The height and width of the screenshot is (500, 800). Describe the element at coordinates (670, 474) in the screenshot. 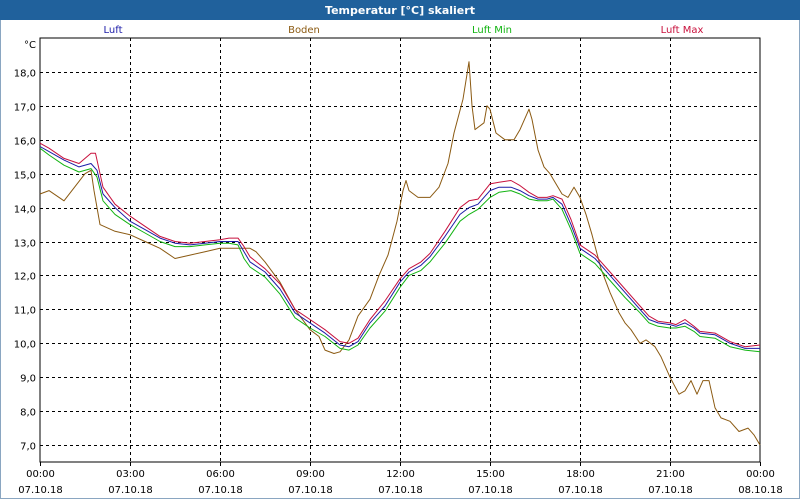

I see `x-tick-time-label: 21:00` at that location.